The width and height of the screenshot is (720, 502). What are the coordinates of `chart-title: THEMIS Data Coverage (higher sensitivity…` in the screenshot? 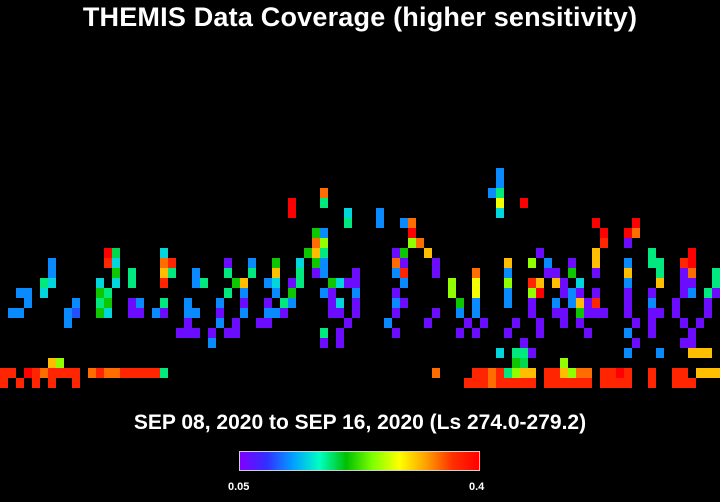 It's located at (360, 17).